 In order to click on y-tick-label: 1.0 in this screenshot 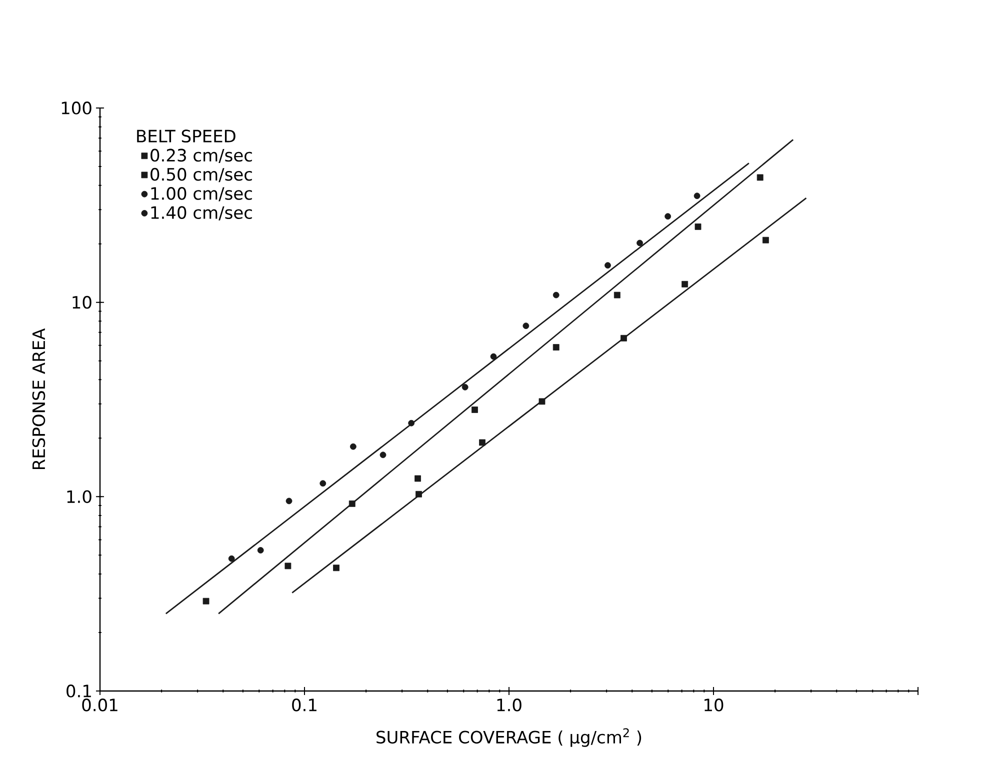, I will do `click(79, 497)`.